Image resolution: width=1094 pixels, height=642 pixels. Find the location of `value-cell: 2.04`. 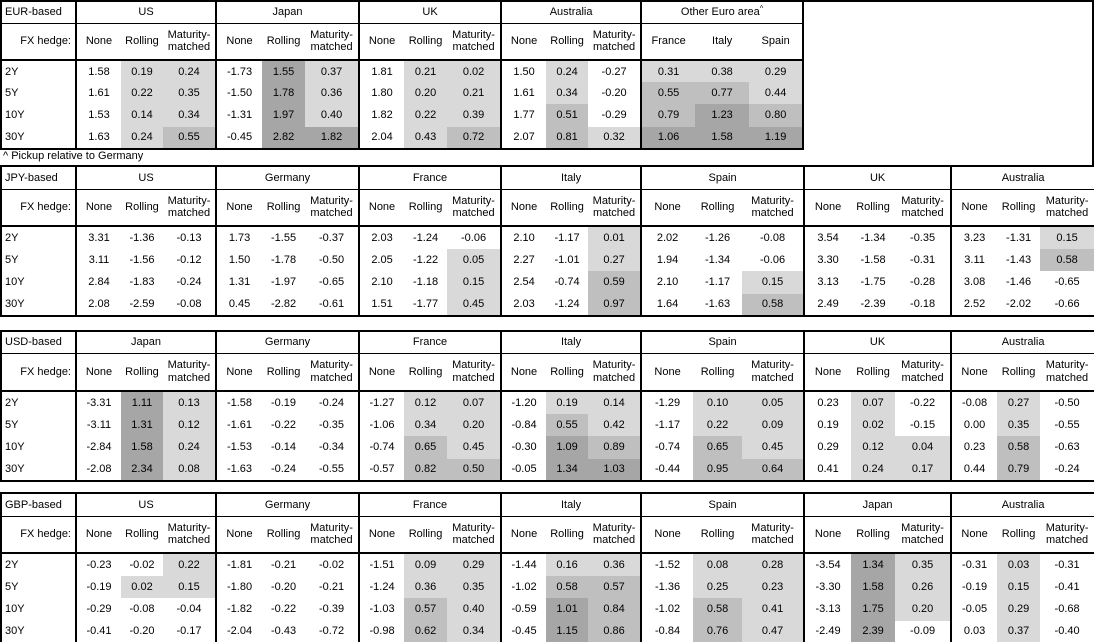

value-cell: 2.04 is located at coordinates (381, 137).